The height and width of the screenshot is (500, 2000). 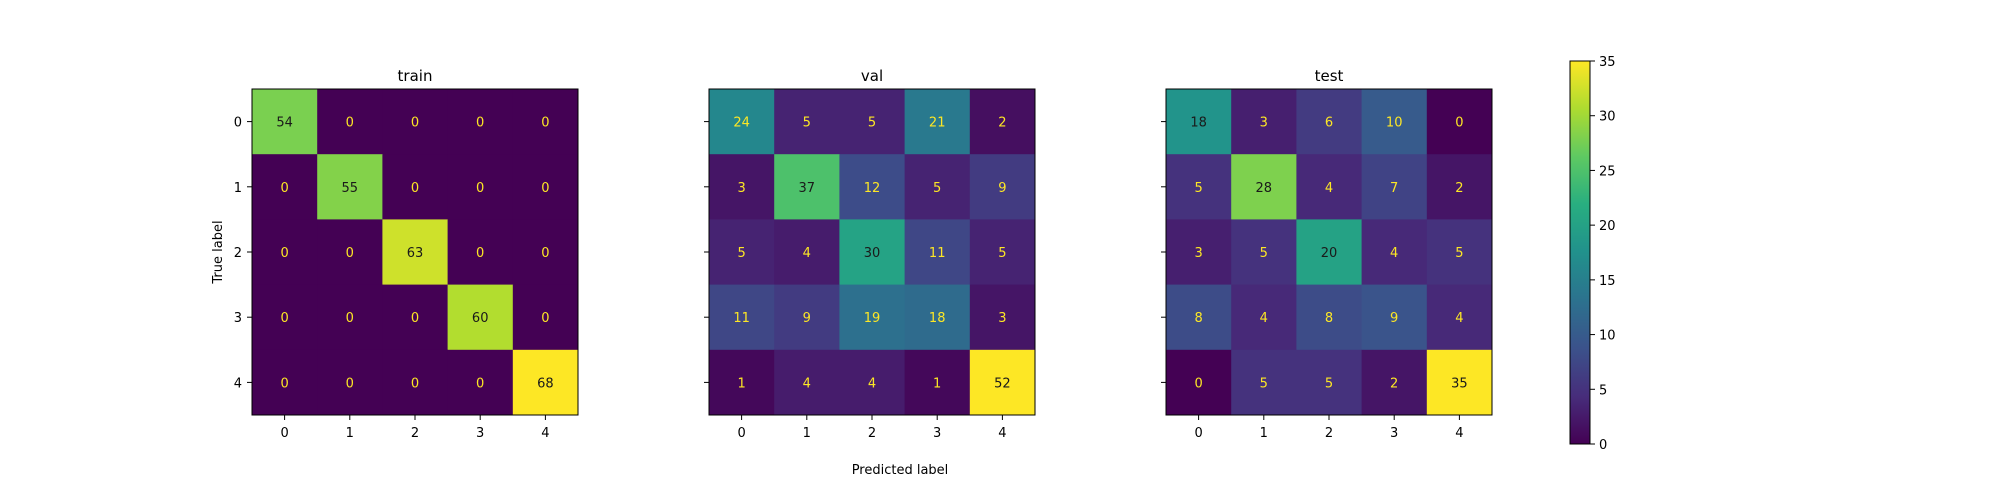 I want to click on colorbar-tick-label: 20, so click(x=1607, y=226).